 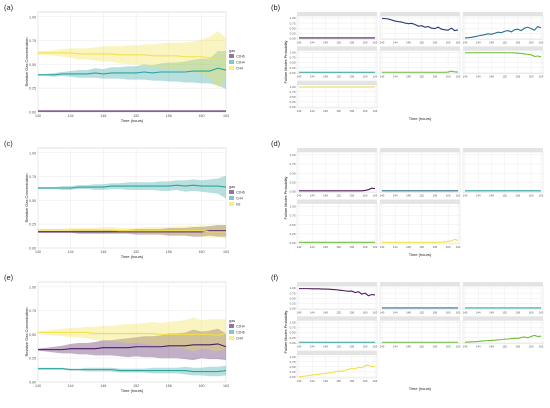 I want to click on x-tick-label: 144, so click(x=71, y=252).